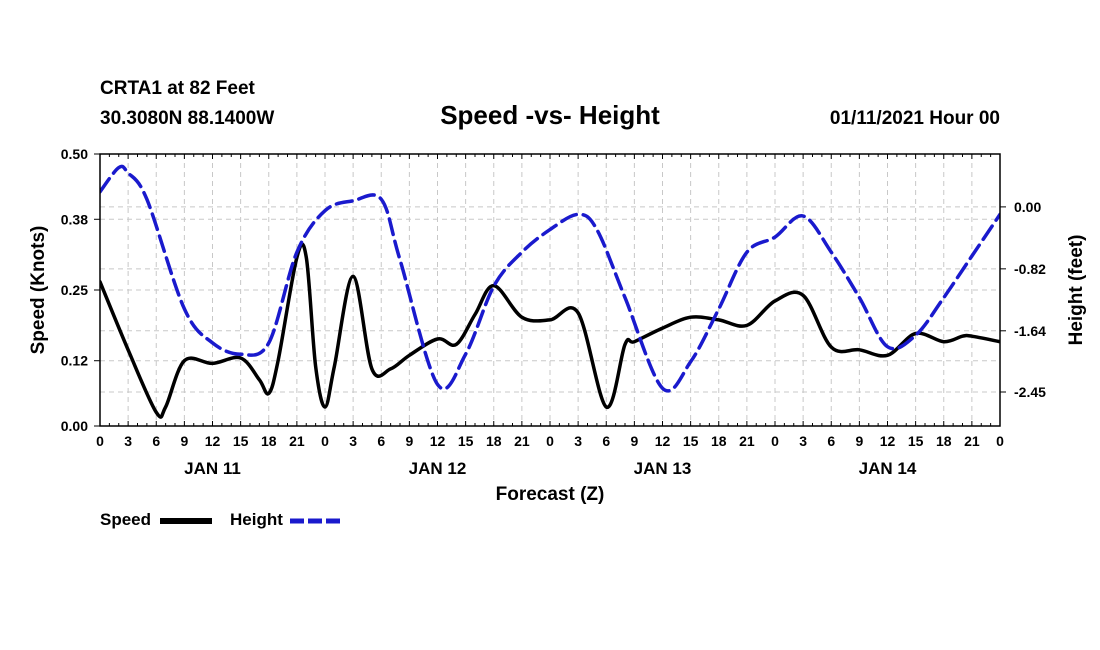  Describe the element at coordinates (125, 519) in the screenshot. I see `legend-speed-label: Speed` at that location.